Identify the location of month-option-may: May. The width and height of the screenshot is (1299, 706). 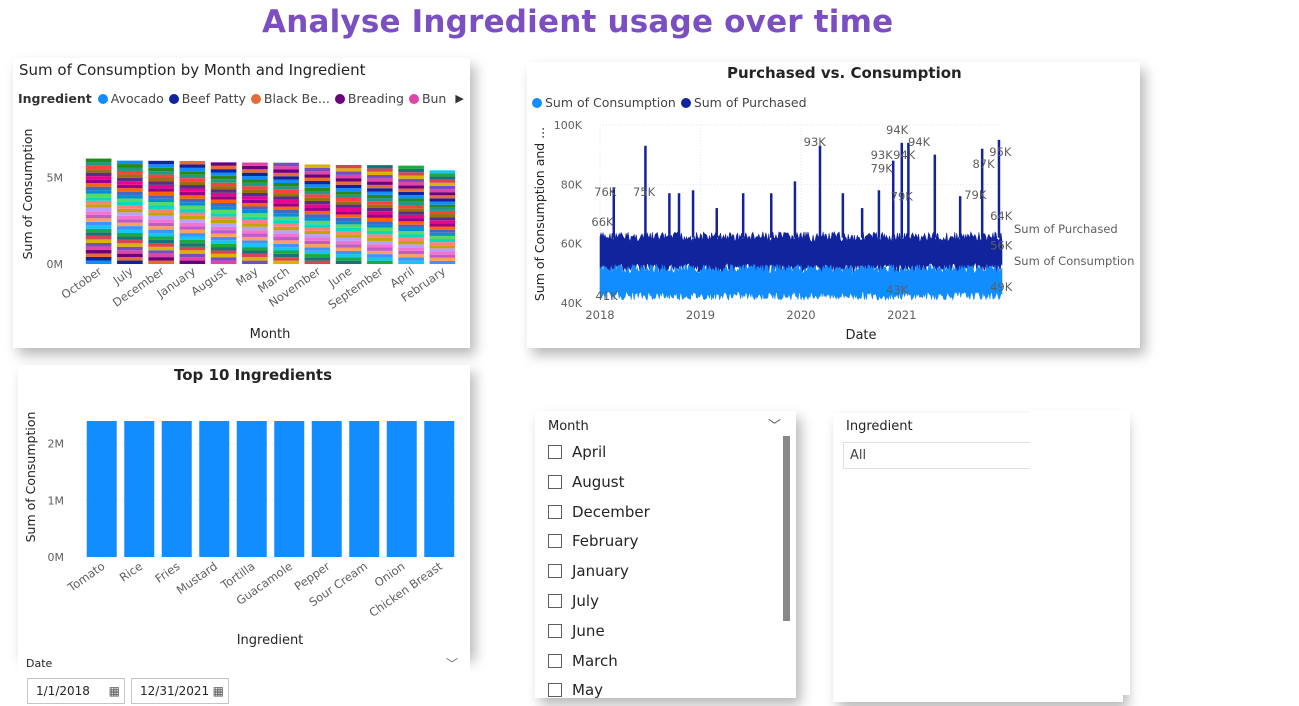
(575, 689).